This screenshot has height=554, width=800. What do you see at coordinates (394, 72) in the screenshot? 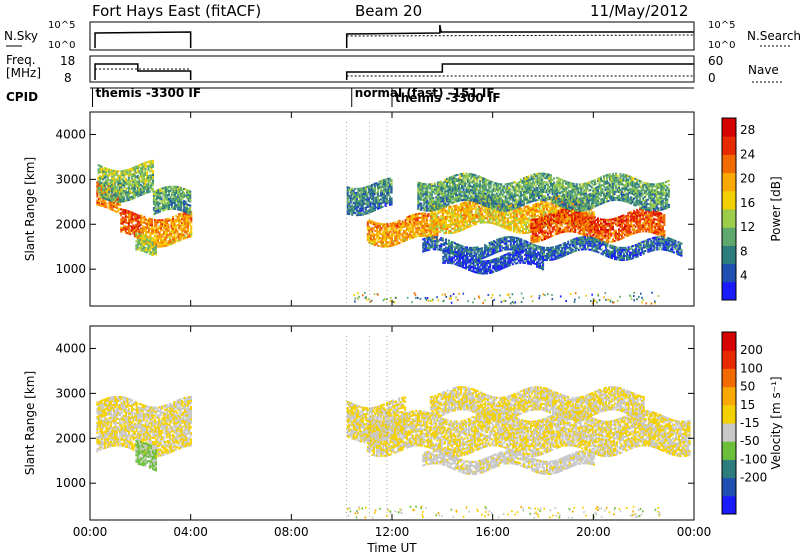
I see `nave-trace` at bounding box center [394, 72].